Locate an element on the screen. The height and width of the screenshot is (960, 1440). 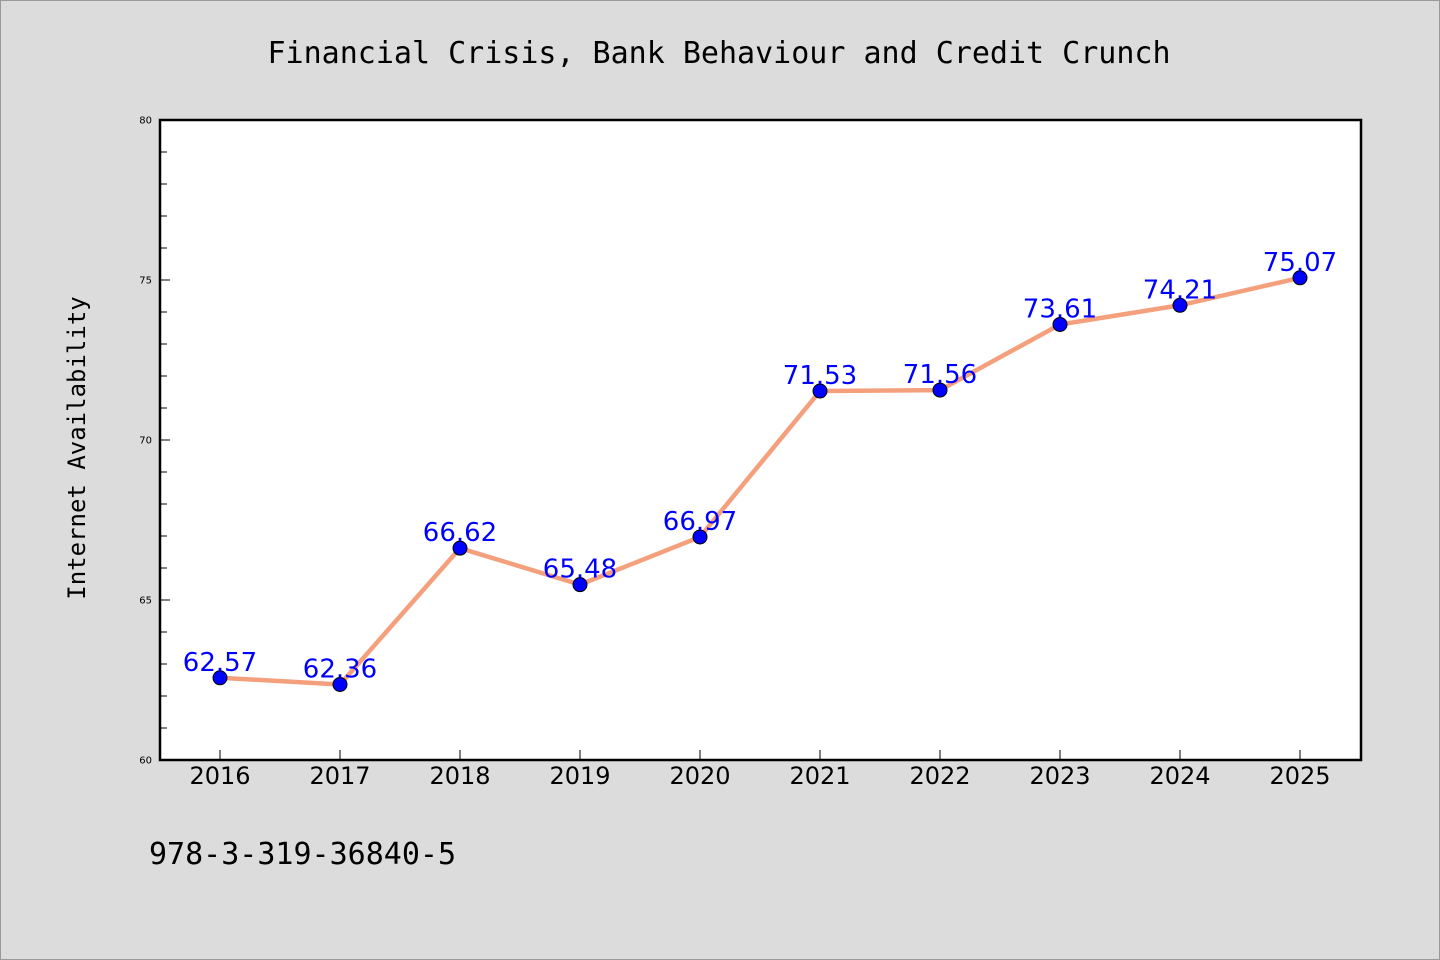
data-label: 73.61 is located at coordinates (1060, 309).